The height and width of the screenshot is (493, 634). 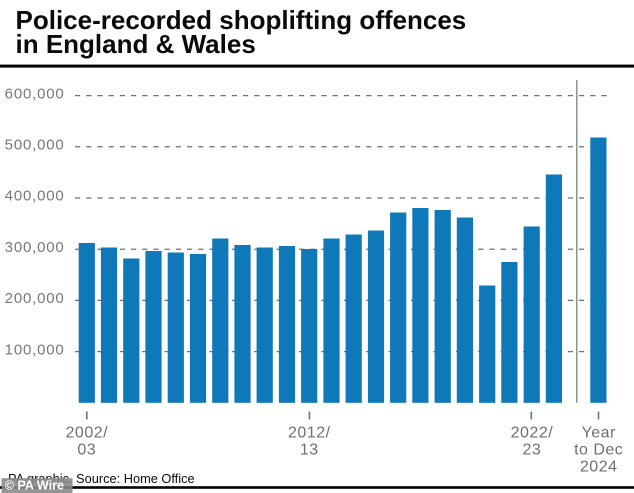 What do you see at coordinates (35, 349) in the screenshot?
I see `svg-text: 100,000` at bounding box center [35, 349].